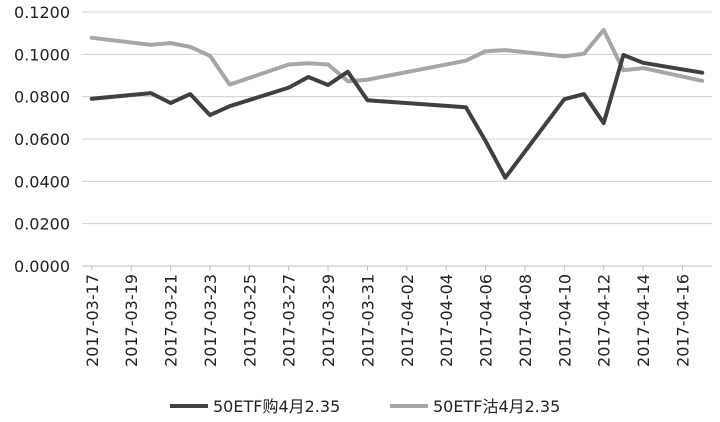 The width and height of the screenshot is (720, 422). What do you see at coordinates (643, 320) in the screenshot?
I see `x-tick-label: 2017-04-14` at bounding box center [643, 320].